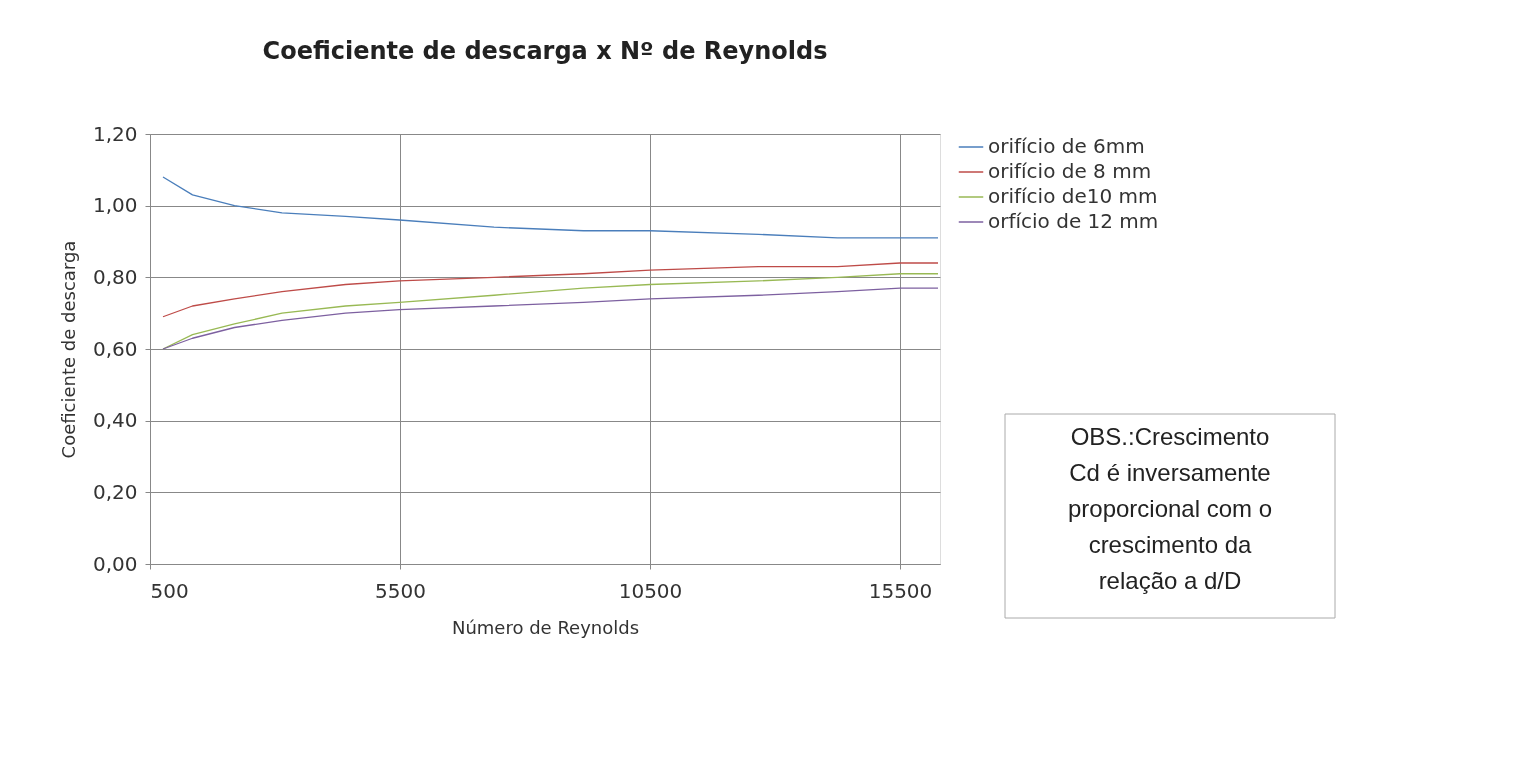  What do you see at coordinates (115, 348) in the screenshot?
I see `y-tick-label: 0,60` at bounding box center [115, 348].